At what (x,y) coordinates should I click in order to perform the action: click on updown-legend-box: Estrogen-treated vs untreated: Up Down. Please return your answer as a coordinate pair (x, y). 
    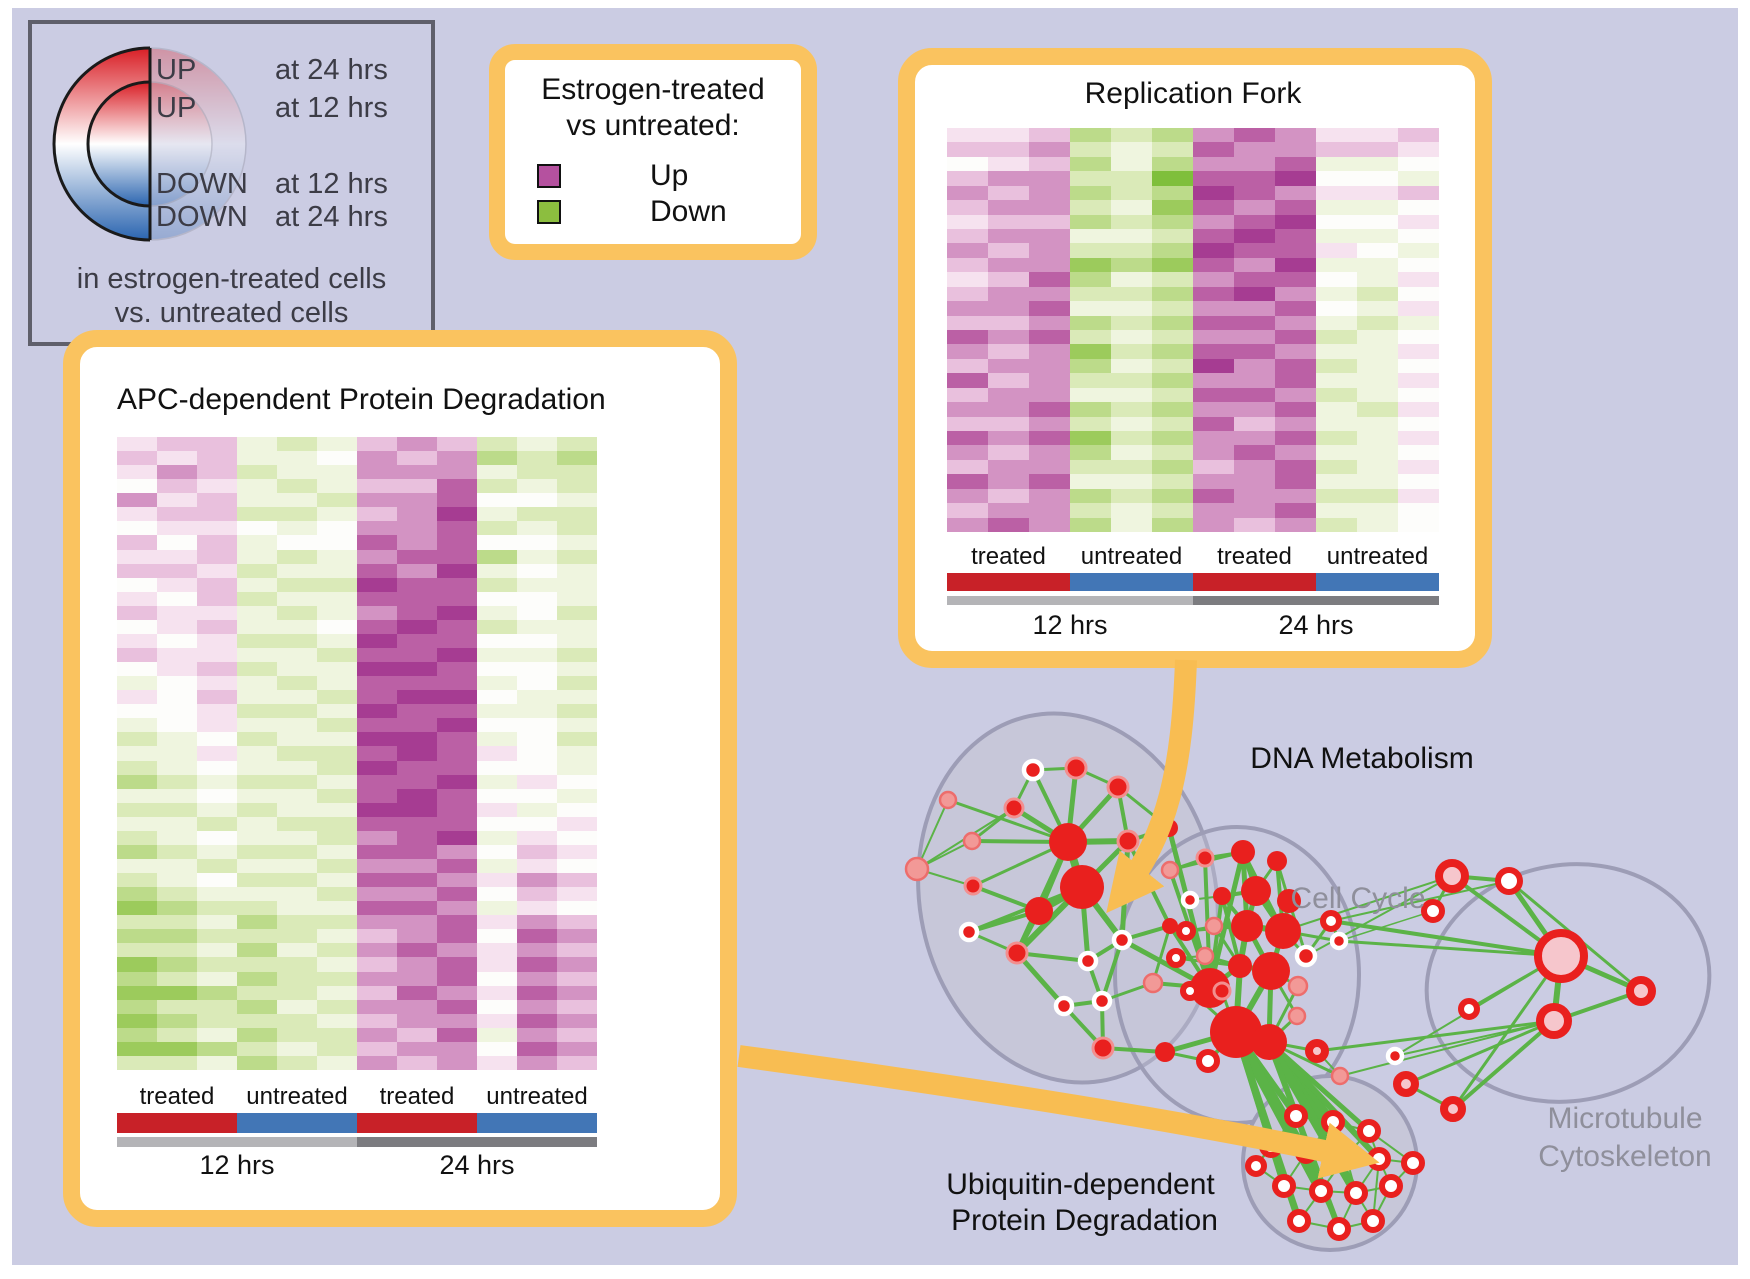
    Looking at the image, I should click on (653, 152).